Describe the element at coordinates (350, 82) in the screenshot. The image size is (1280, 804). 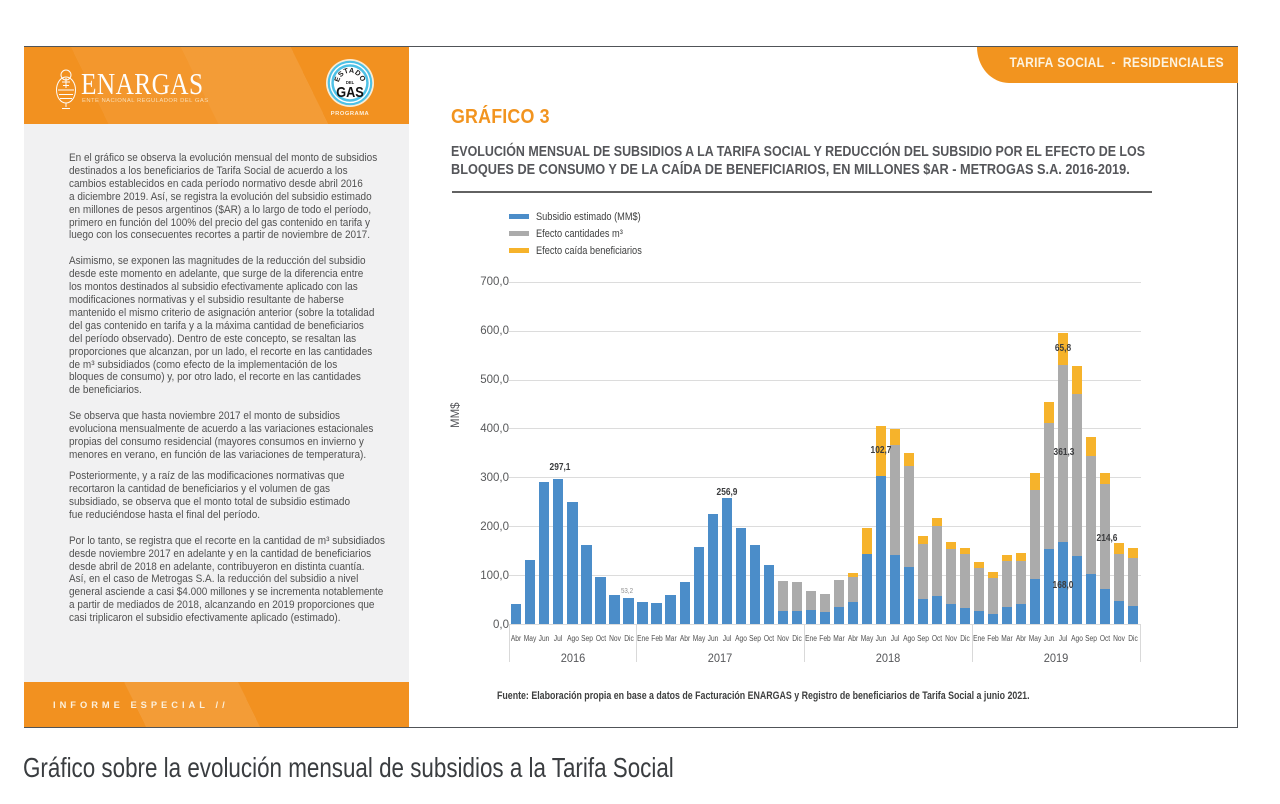
I see `svg-text: DEL` at that location.